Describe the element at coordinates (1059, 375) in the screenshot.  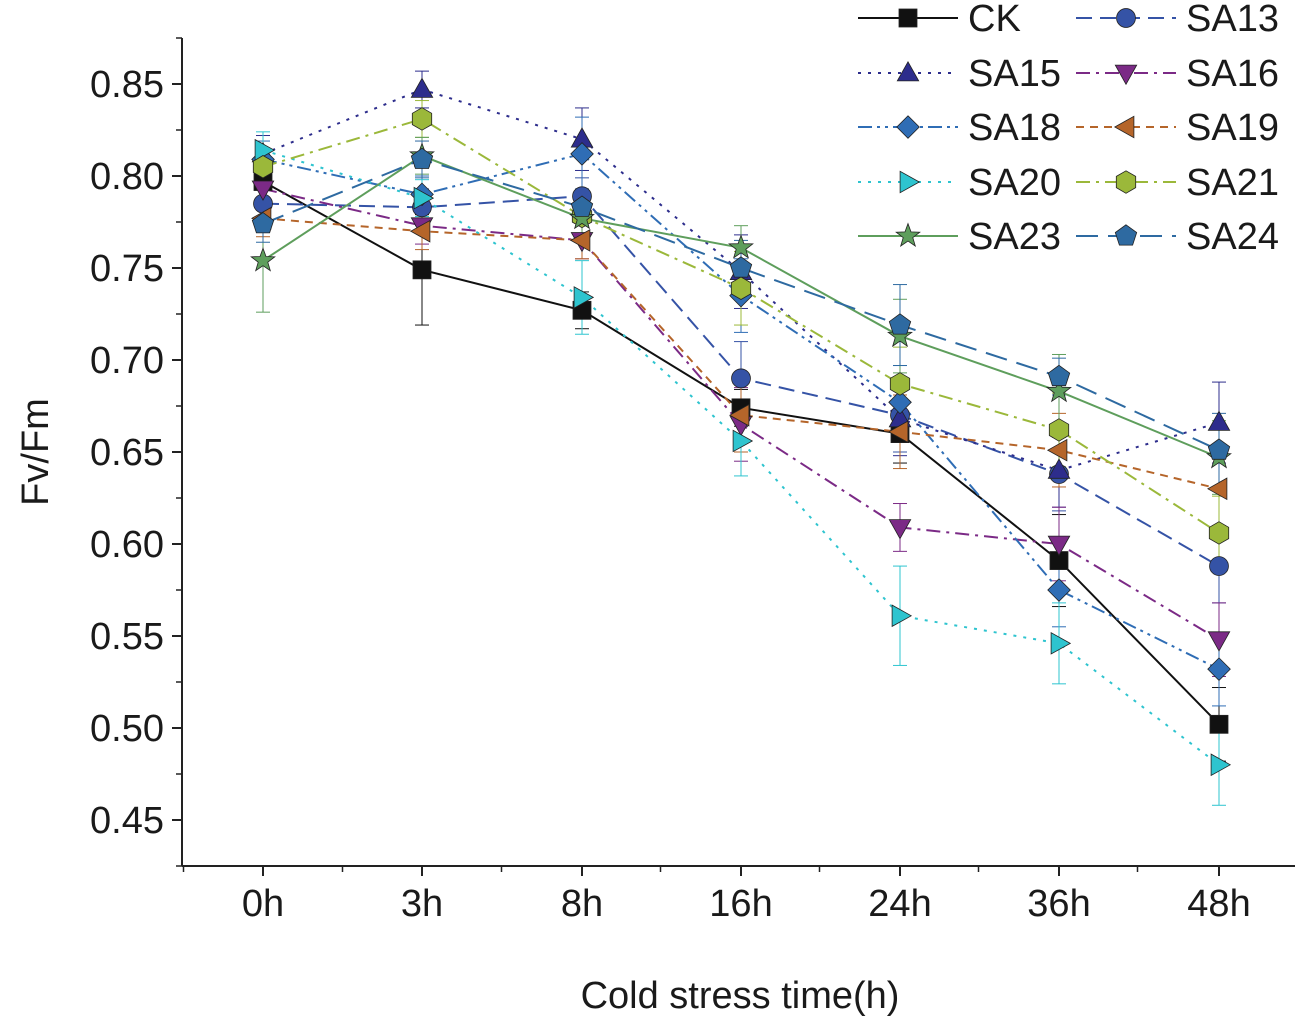
I see `point-sa24-36h` at that location.